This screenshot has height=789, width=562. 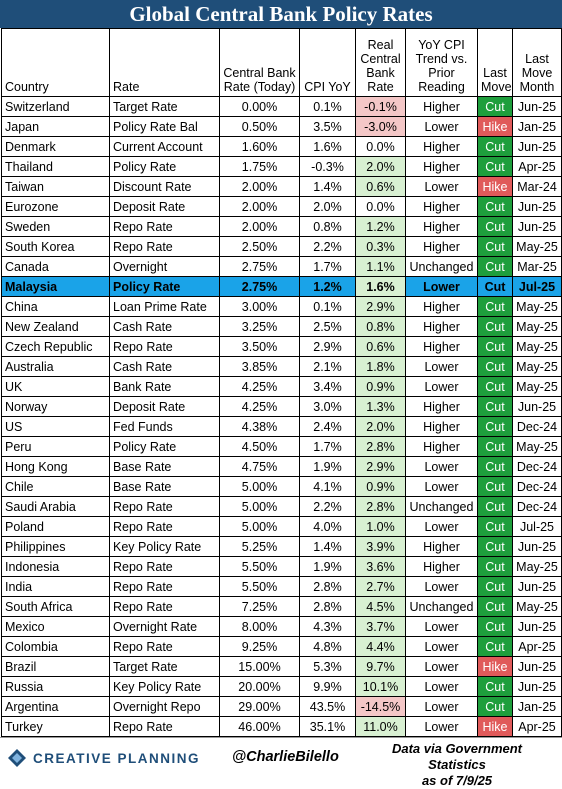 I want to click on cell-last-move-month: Mar-24, so click(x=537, y=186).